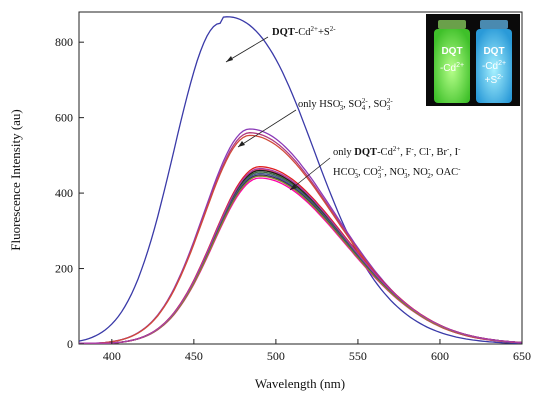  What do you see at coordinates (444, 172) in the screenshot?
I see `annotation-4-oac: , OAC` at bounding box center [444, 172].